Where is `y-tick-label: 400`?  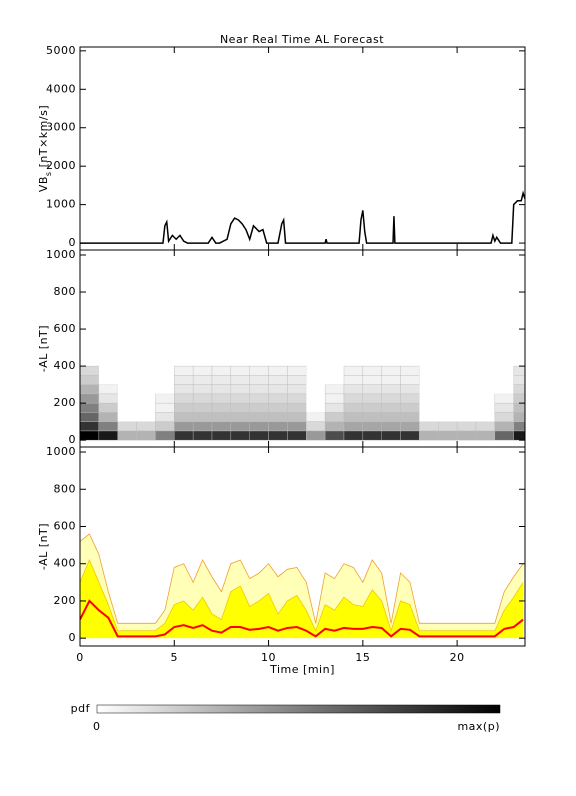 y-tick-label: 400 is located at coordinates (65, 563).